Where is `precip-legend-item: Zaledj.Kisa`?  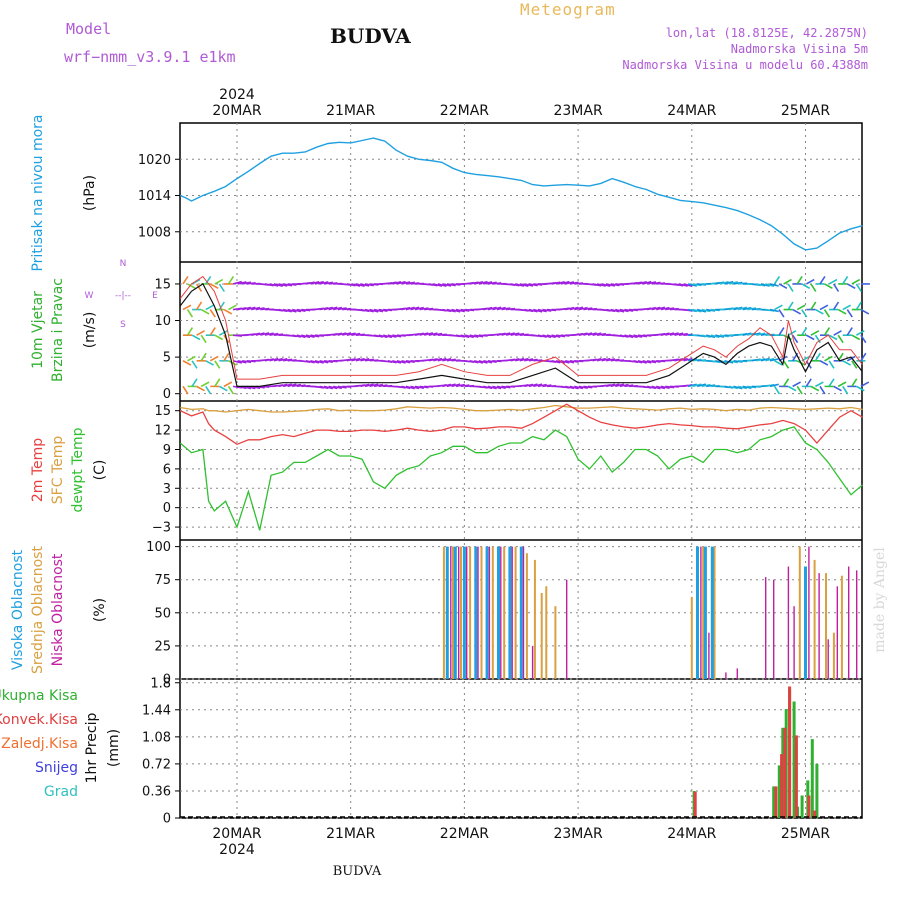
precip-legend-item: Zaledj.Kisa is located at coordinates (39, 744).